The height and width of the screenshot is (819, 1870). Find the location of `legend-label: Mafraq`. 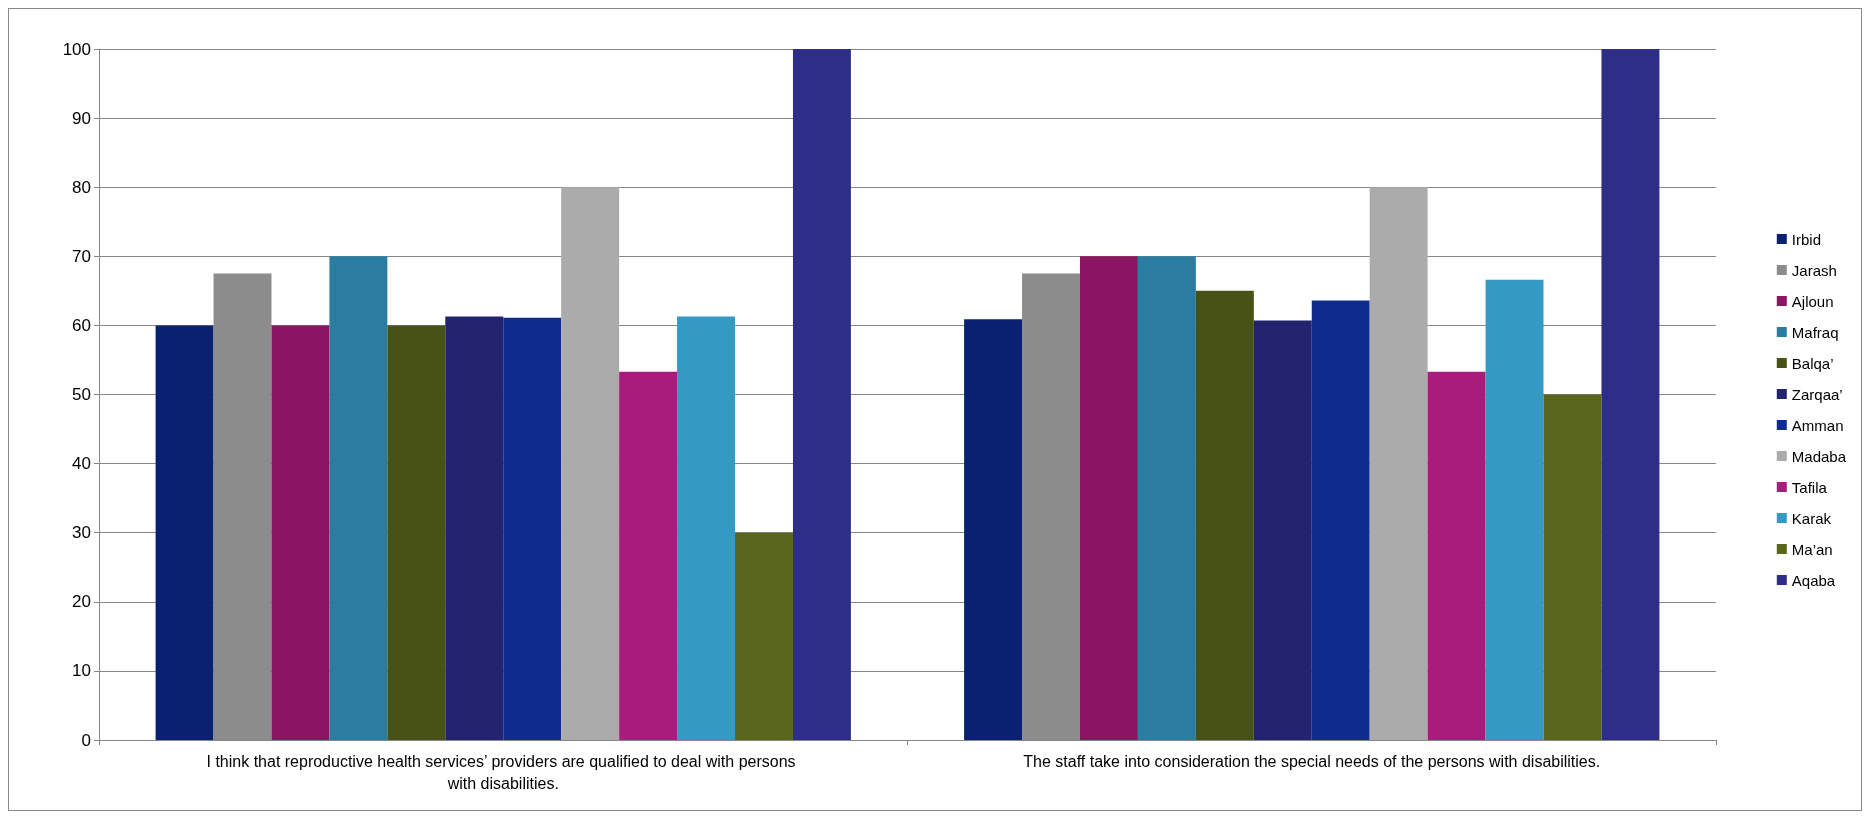

legend-label: Mafraq is located at coordinates (1815, 332).